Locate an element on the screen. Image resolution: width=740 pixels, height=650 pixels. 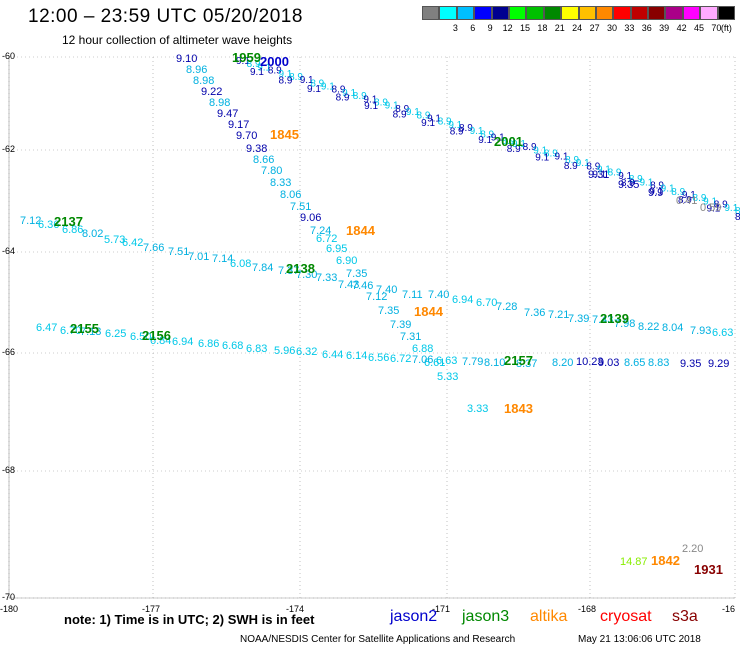
time-label: 1845 is located at coordinates (284, 134).